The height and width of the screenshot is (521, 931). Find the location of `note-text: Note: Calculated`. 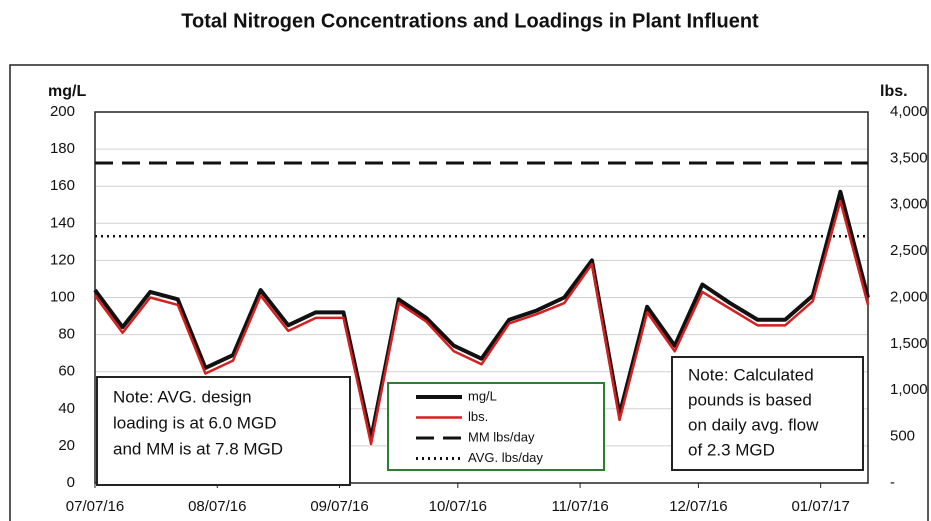

note-text: Note: Calculated is located at coordinates (751, 374).